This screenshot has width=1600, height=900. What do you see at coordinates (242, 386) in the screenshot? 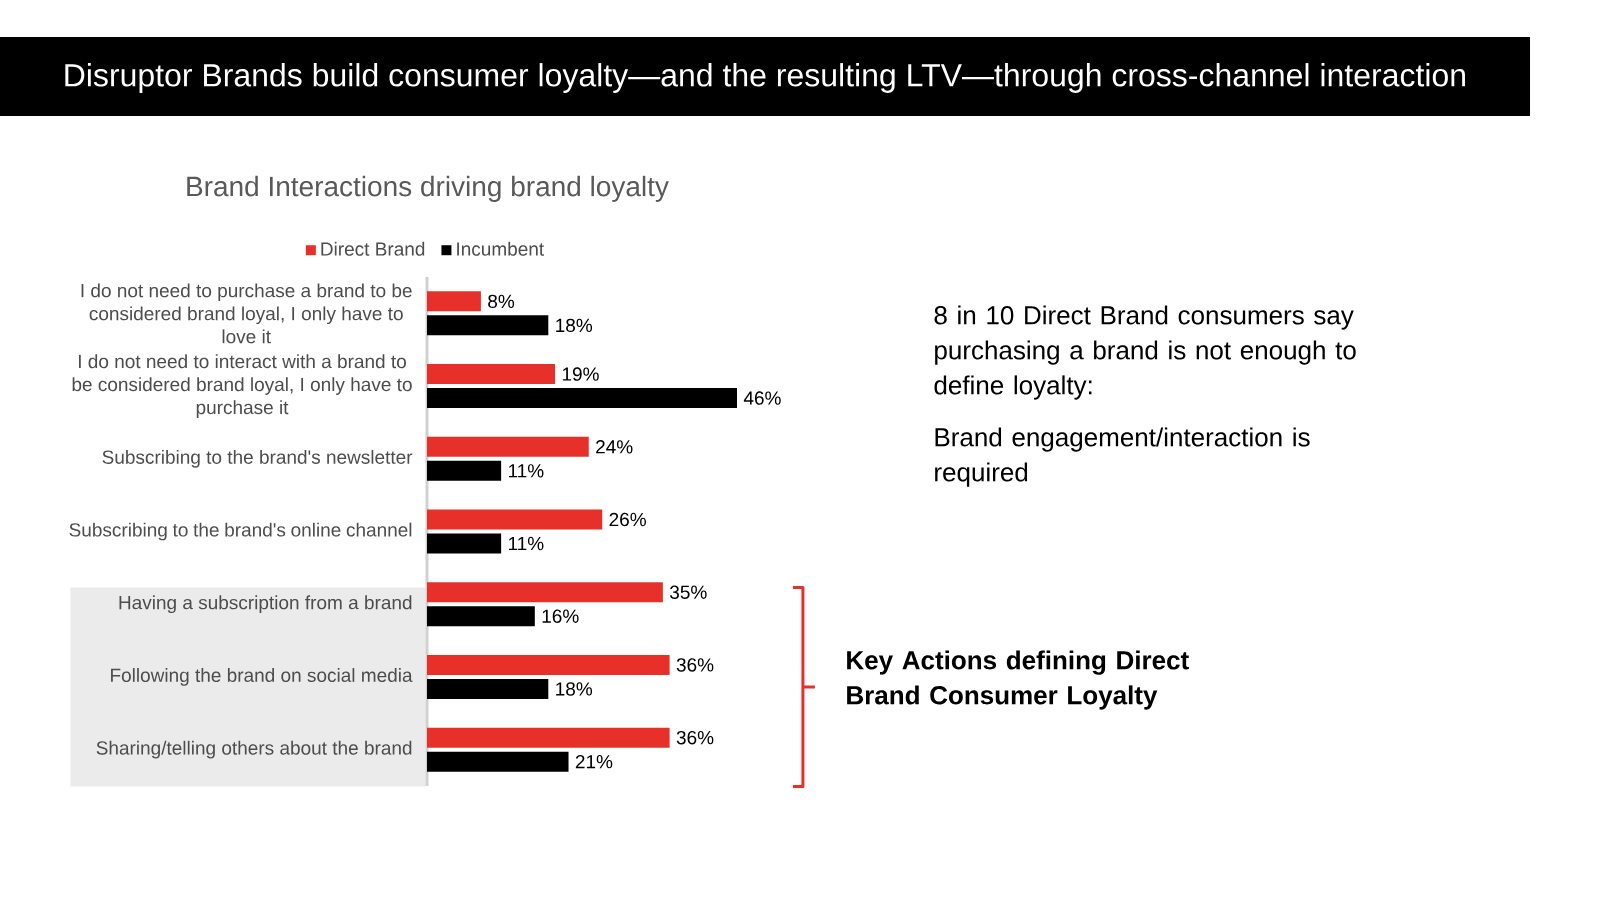
I see `y-tick-label: I do not need to interact with a brand to be considered brand loyal, I only have to purchase it` at bounding box center [242, 386].